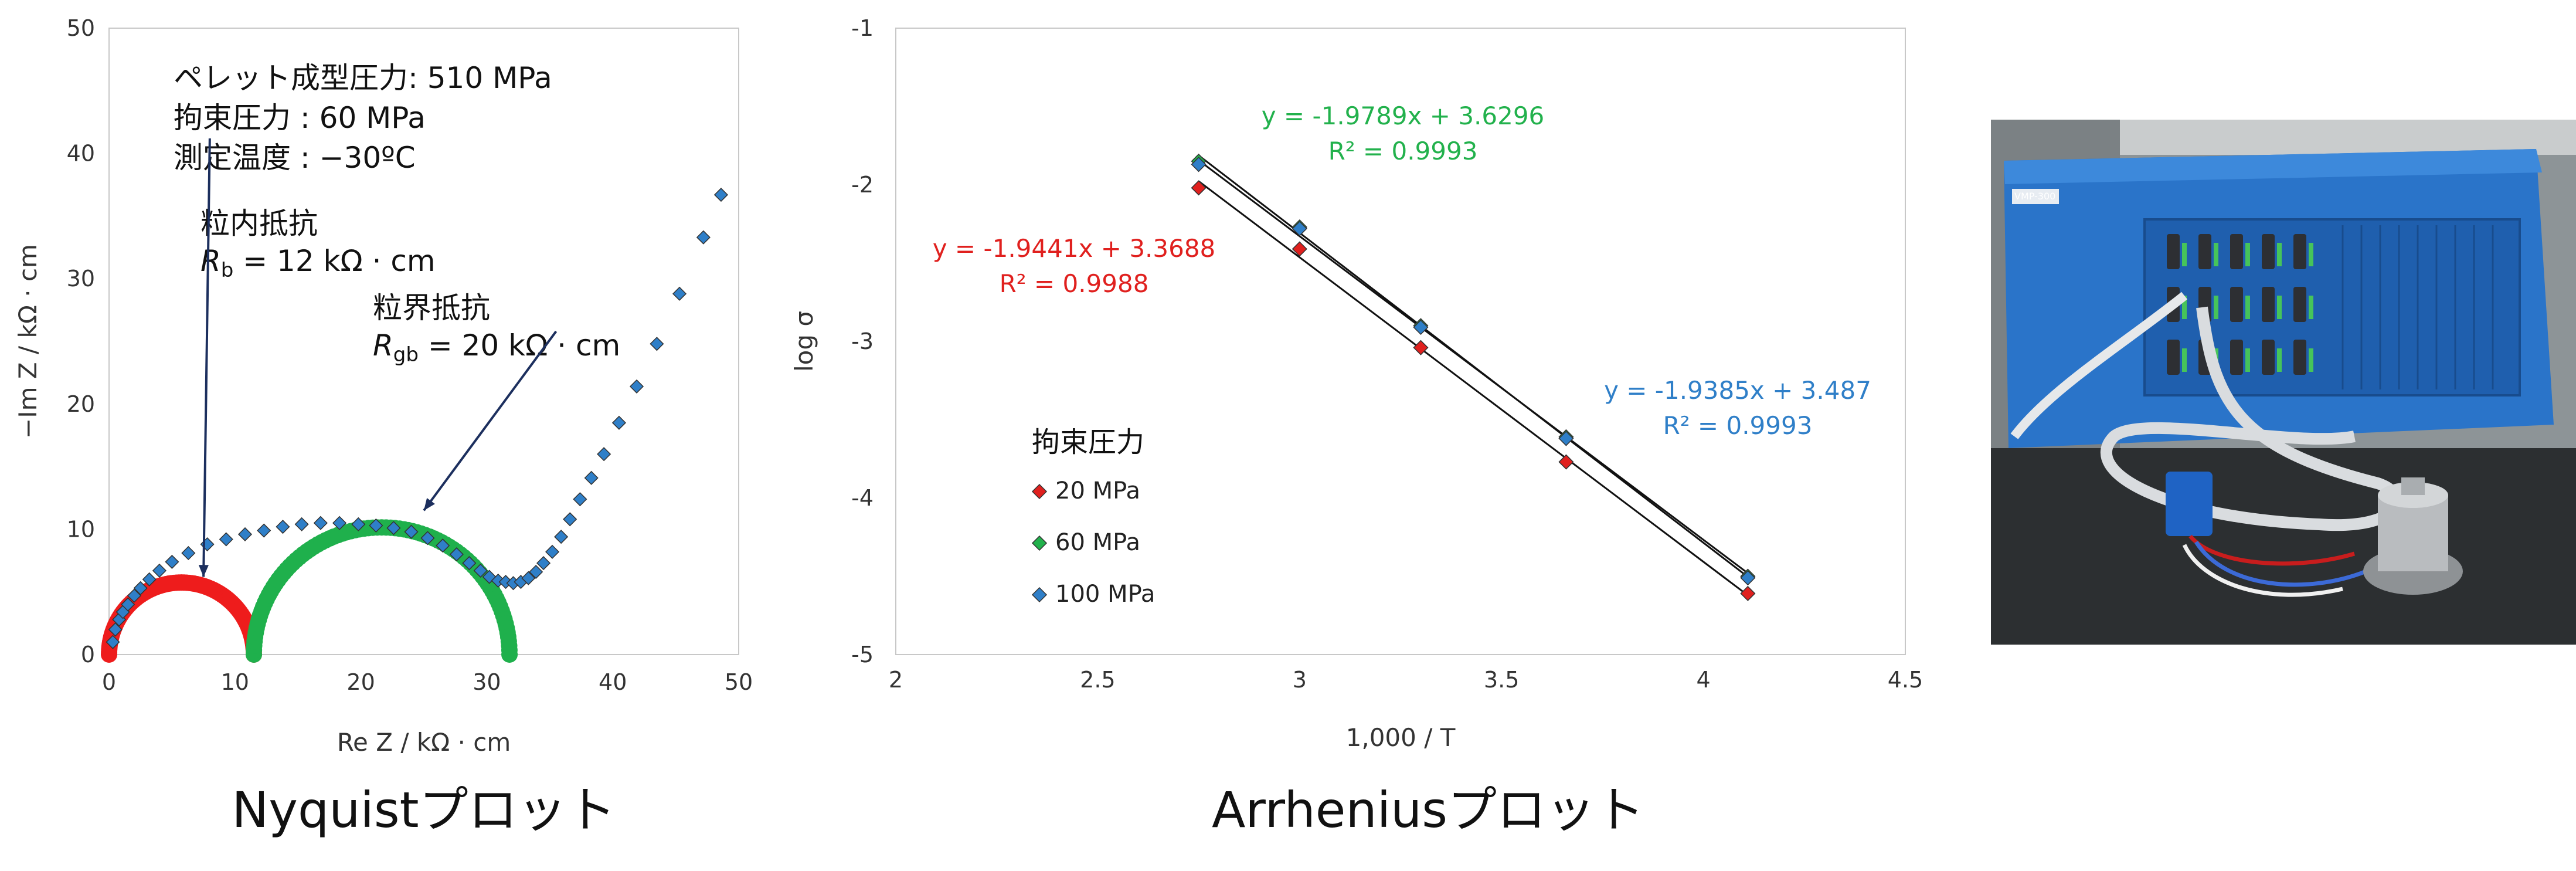 The width and height of the screenshot is (2576, 871). I want to click on legend-label: 60 MPa, so click(1098, 543).